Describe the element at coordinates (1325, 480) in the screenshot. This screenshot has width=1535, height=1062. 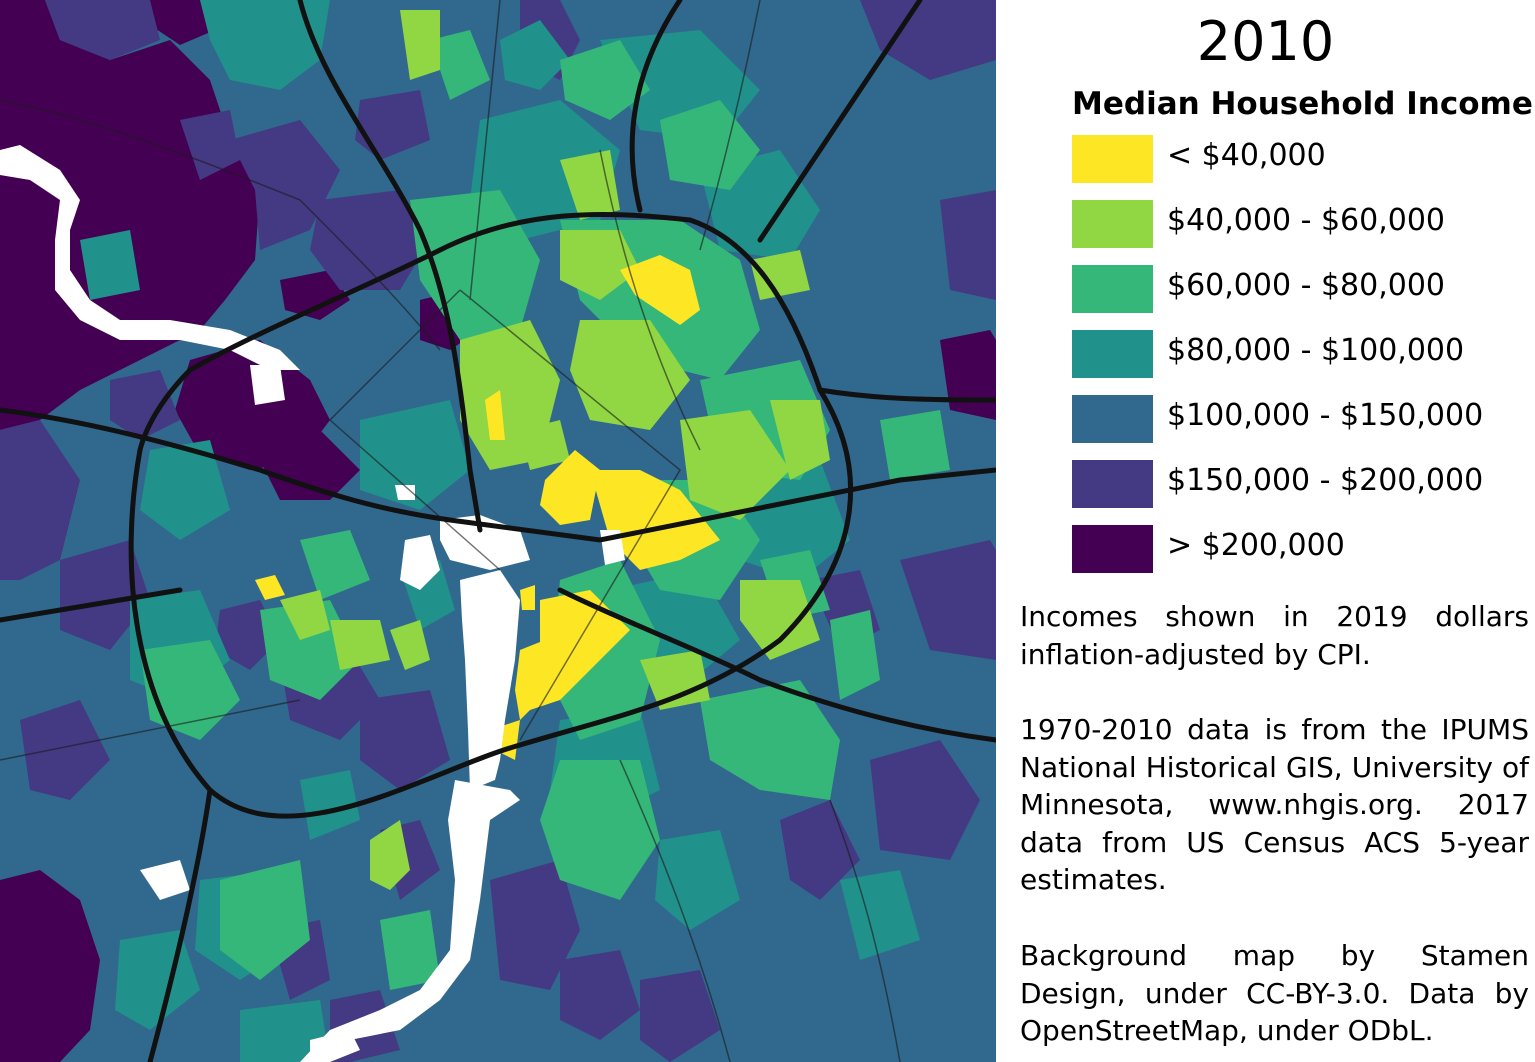
I see `legend-label: $150,000 - $200,000` at that location.